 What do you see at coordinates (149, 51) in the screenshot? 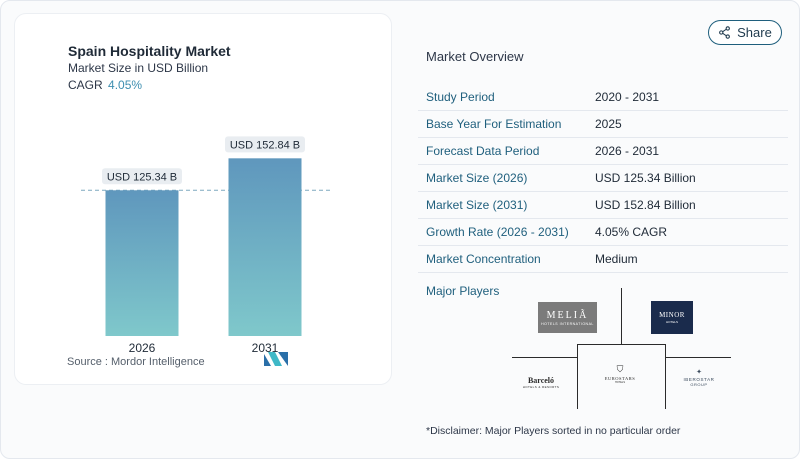
I see `chart-title: Spain Hospitality Market` at bounding box center [149, 51].